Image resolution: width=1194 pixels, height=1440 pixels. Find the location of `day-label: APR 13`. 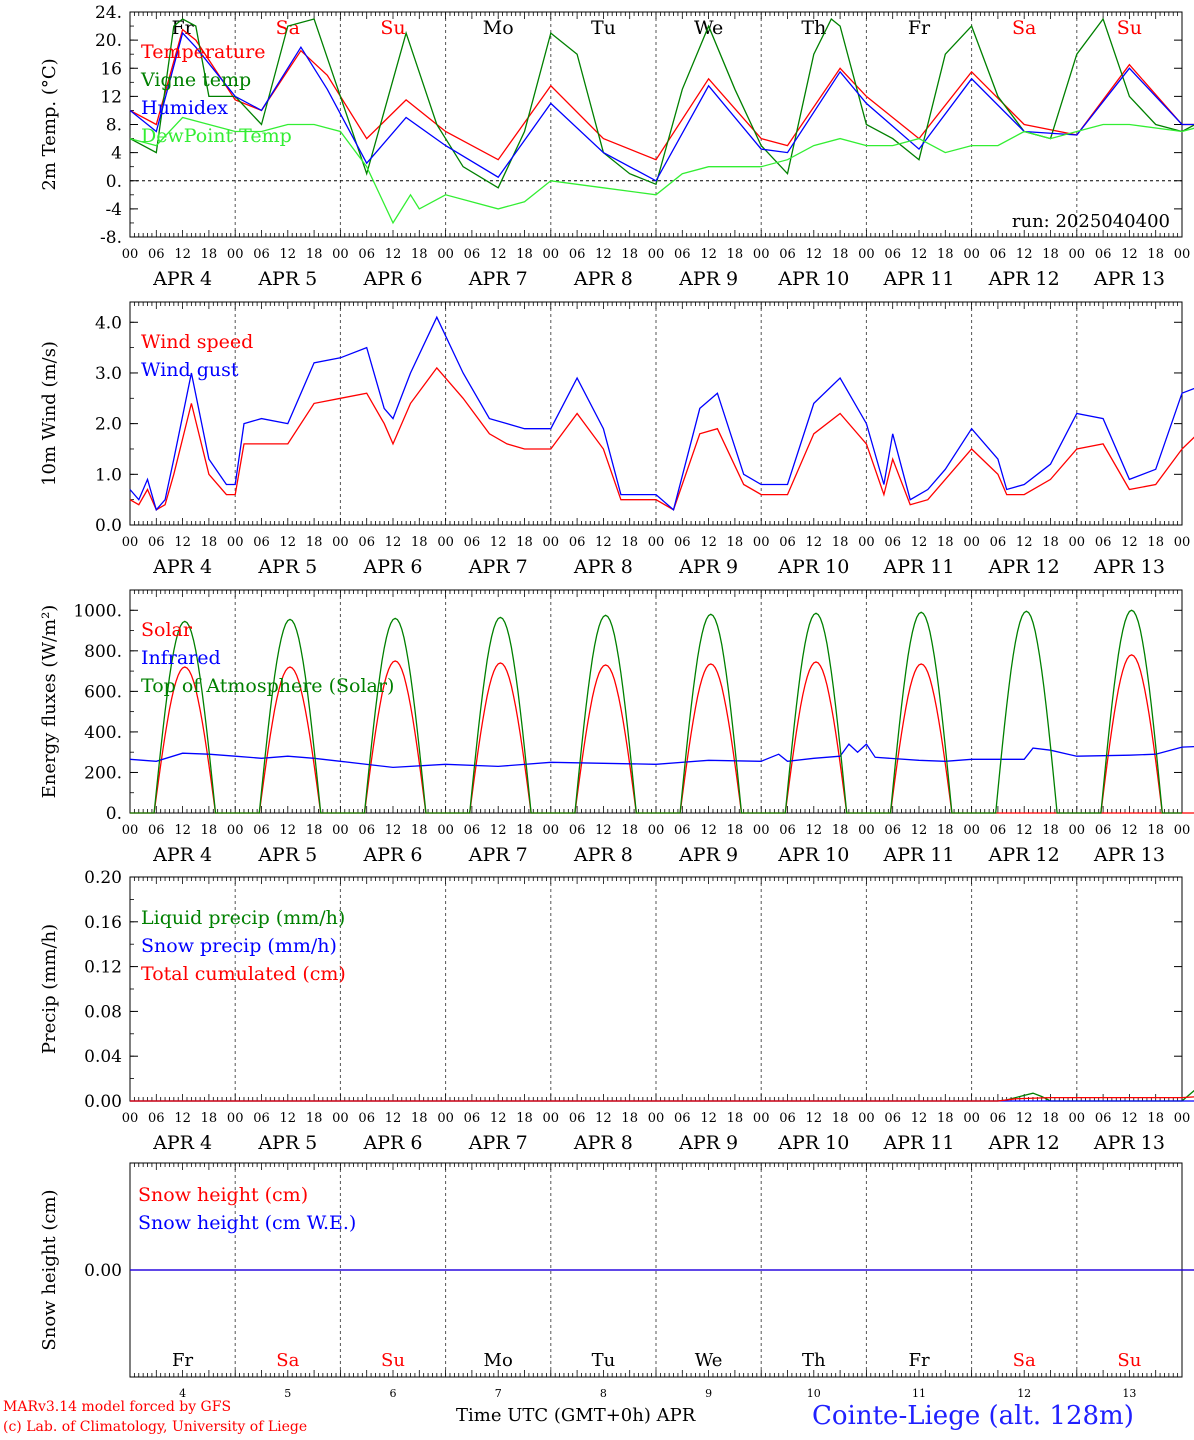

day-label: APR 13 is located at coordinates (1129, 279).